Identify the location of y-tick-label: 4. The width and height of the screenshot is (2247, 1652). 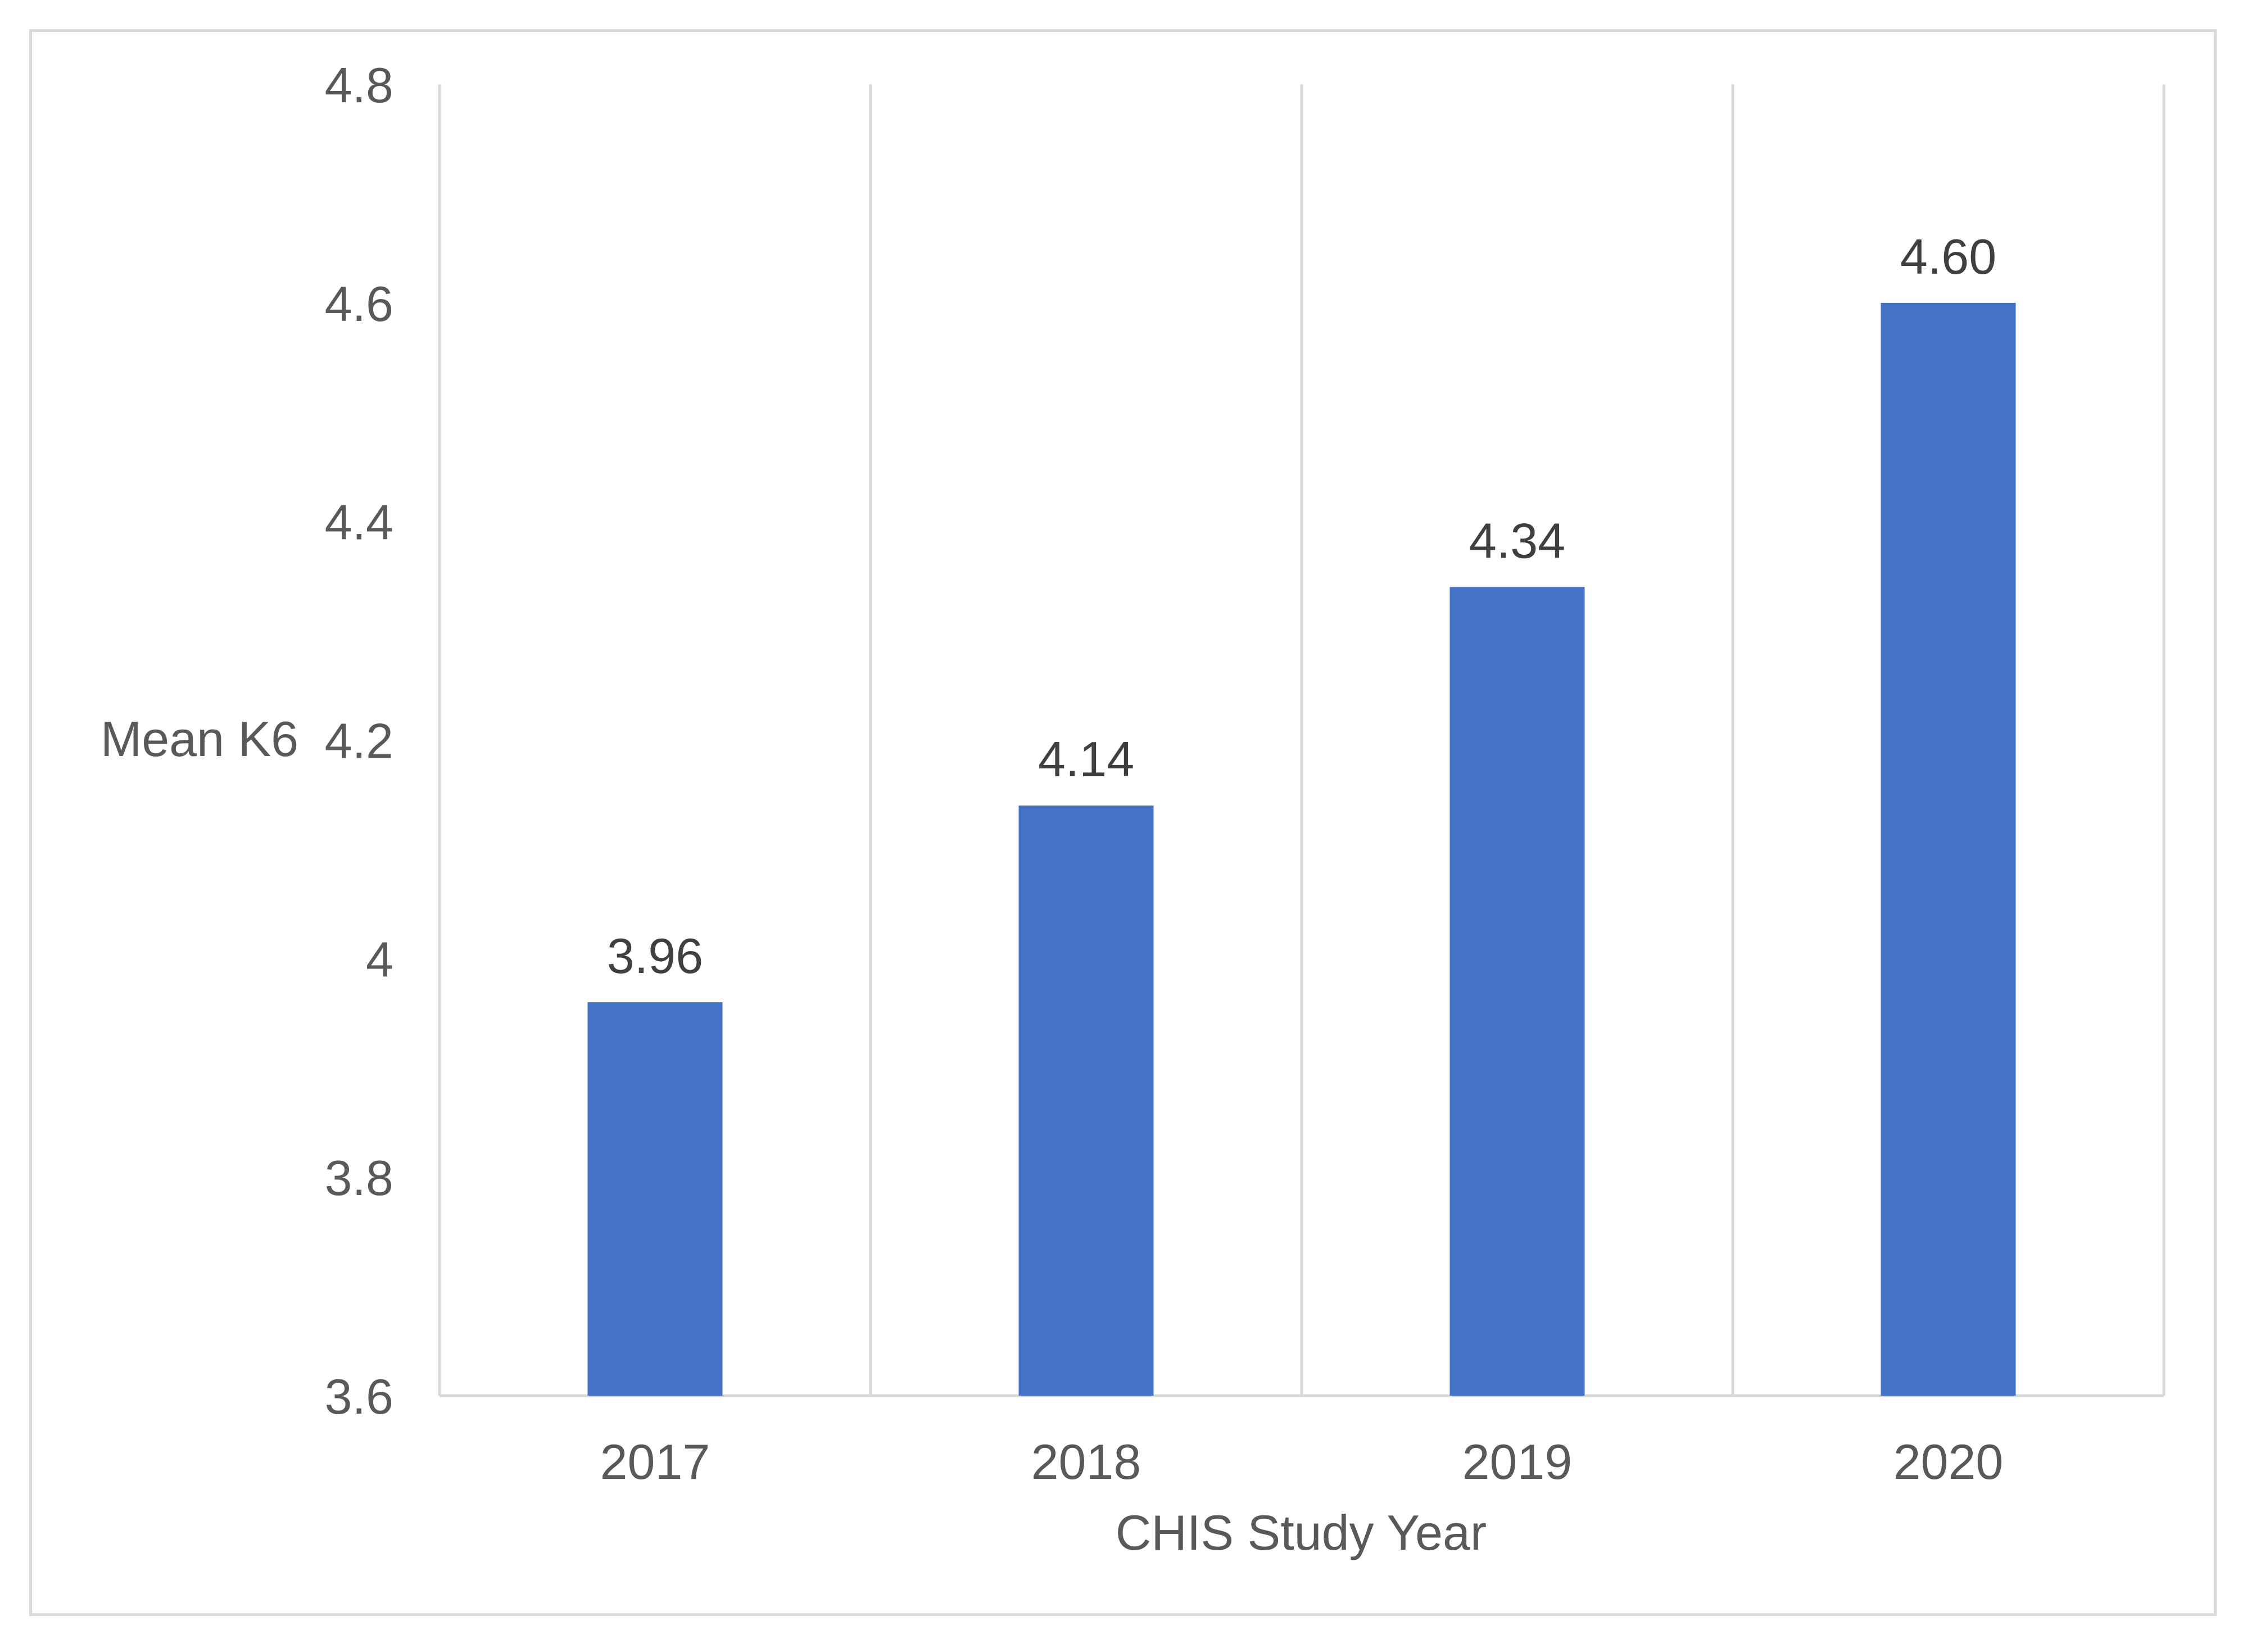
(379, 959).